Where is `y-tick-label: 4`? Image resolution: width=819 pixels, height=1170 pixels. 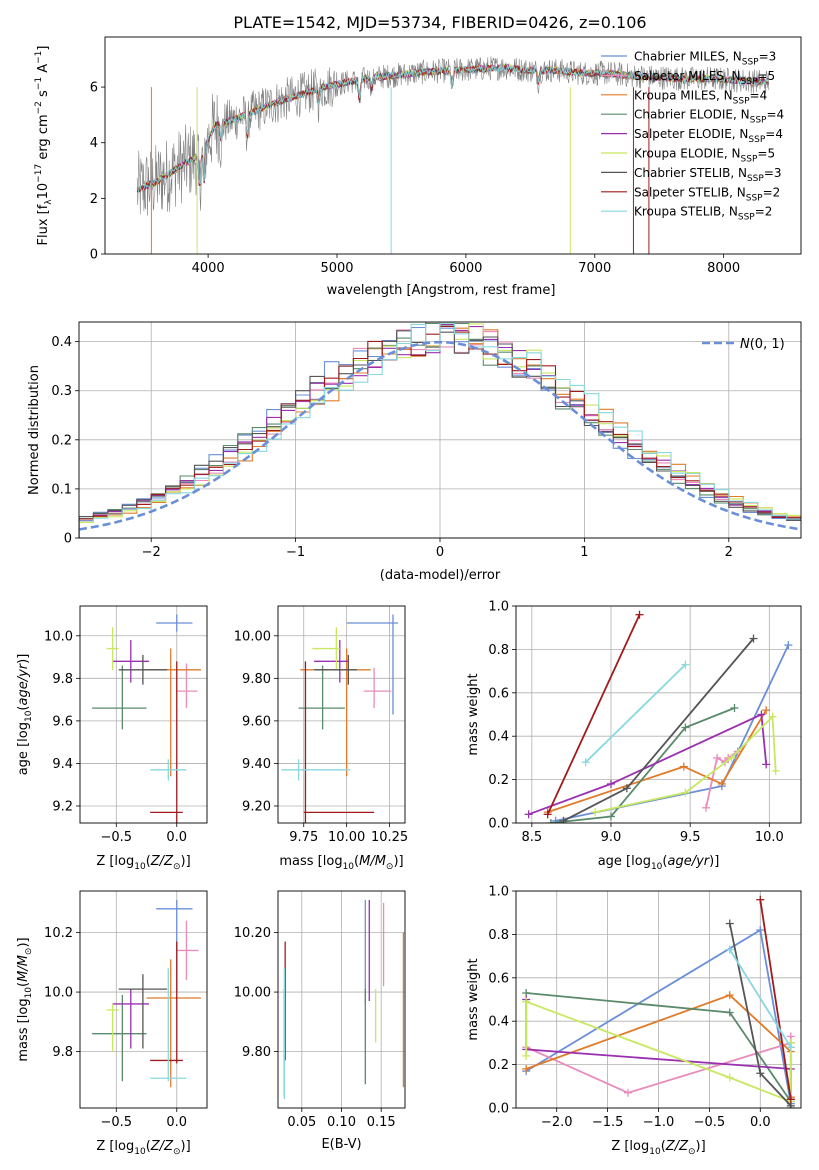 y-tick-label: 4 is located at coordinates (94, 143).